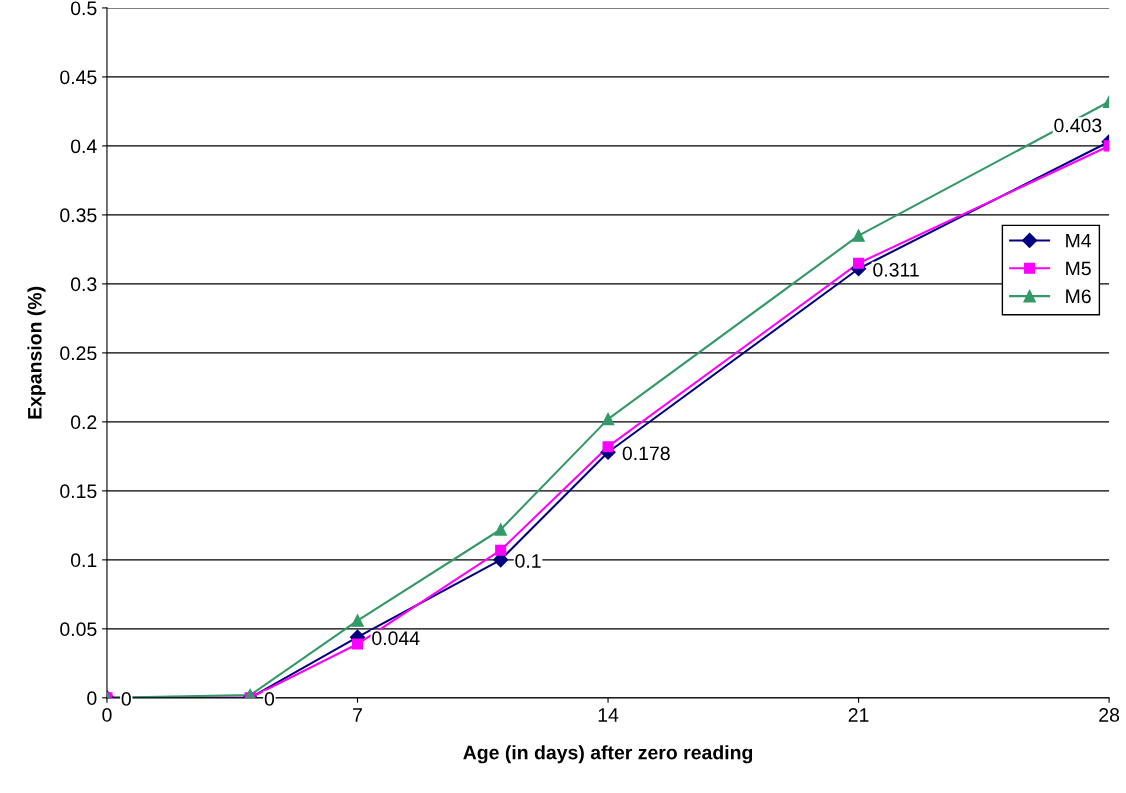 The width and height of the screenshot is (1126, 793). What do you see at coordinates (608, 754) in the screenshot?
I see `x-axis-title: Age (in days) after zero reading` at bounding box center [608, 754].